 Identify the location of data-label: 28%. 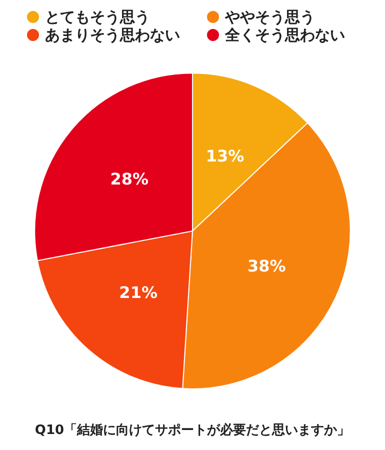
(129, 178).